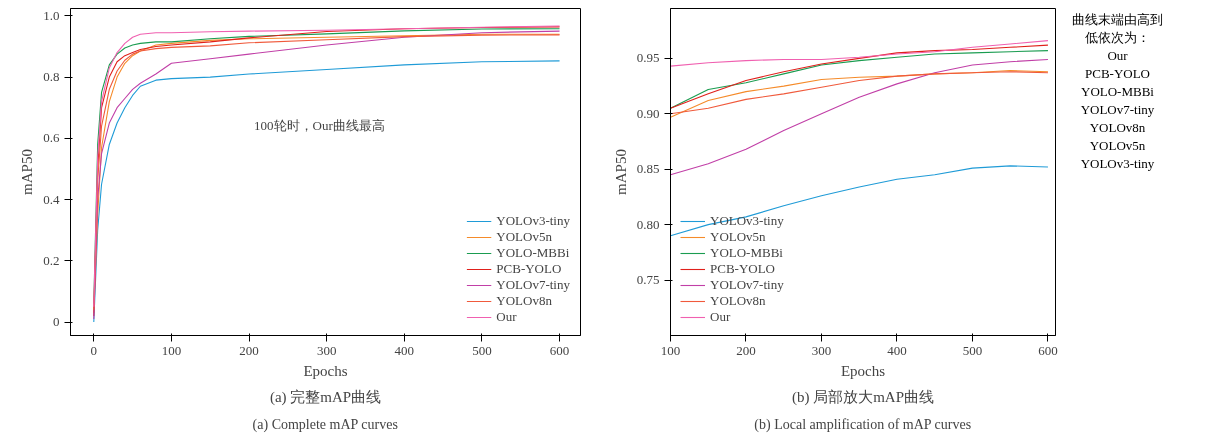 Image resolution: width=1227 pixels, height=436 pixels. Describe the element at coordinates (1117, 146) in the screenshot. I see `text: YOLOv5n` at that location.